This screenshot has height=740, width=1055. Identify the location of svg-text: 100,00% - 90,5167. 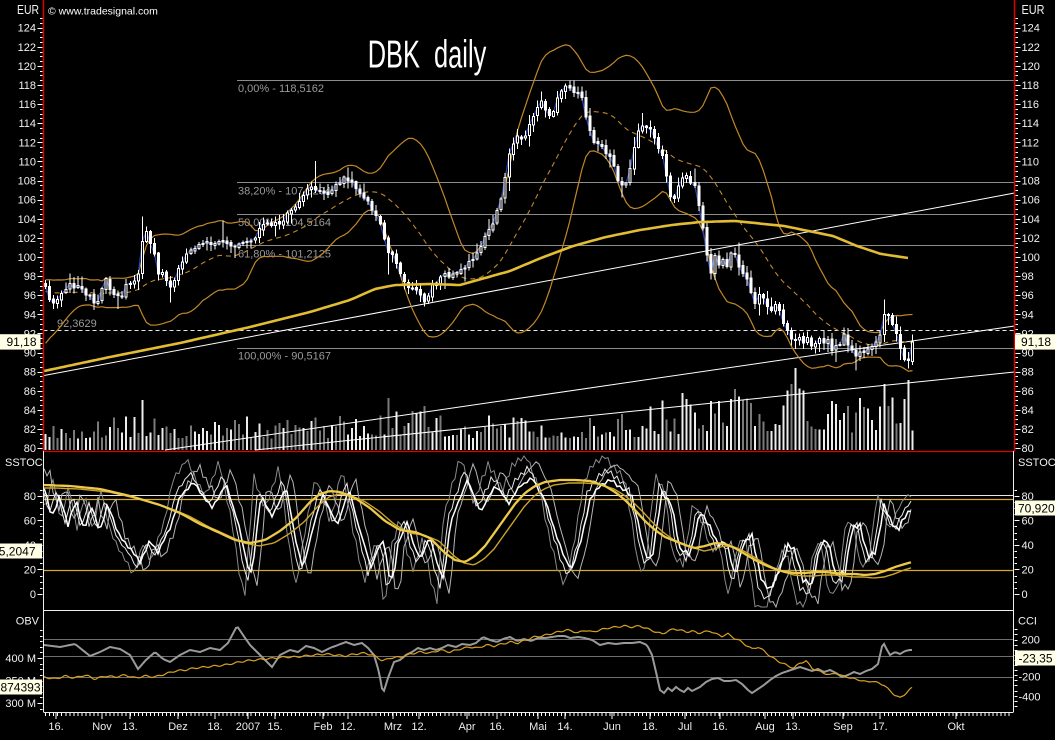
(284, 357).